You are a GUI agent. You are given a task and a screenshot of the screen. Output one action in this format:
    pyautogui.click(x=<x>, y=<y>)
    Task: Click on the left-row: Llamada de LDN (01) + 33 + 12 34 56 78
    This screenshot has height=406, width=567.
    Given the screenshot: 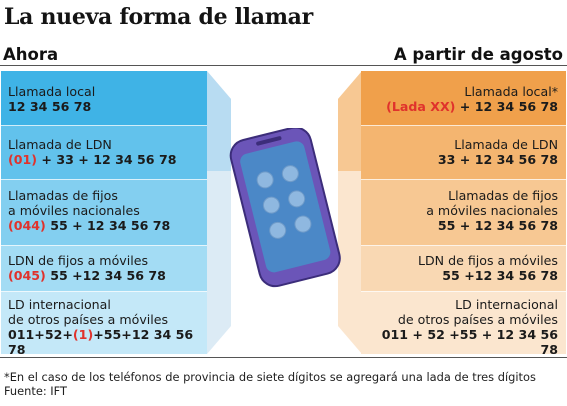 What is the action you would take?
    pyautogui.click(x=104, y=152)
    